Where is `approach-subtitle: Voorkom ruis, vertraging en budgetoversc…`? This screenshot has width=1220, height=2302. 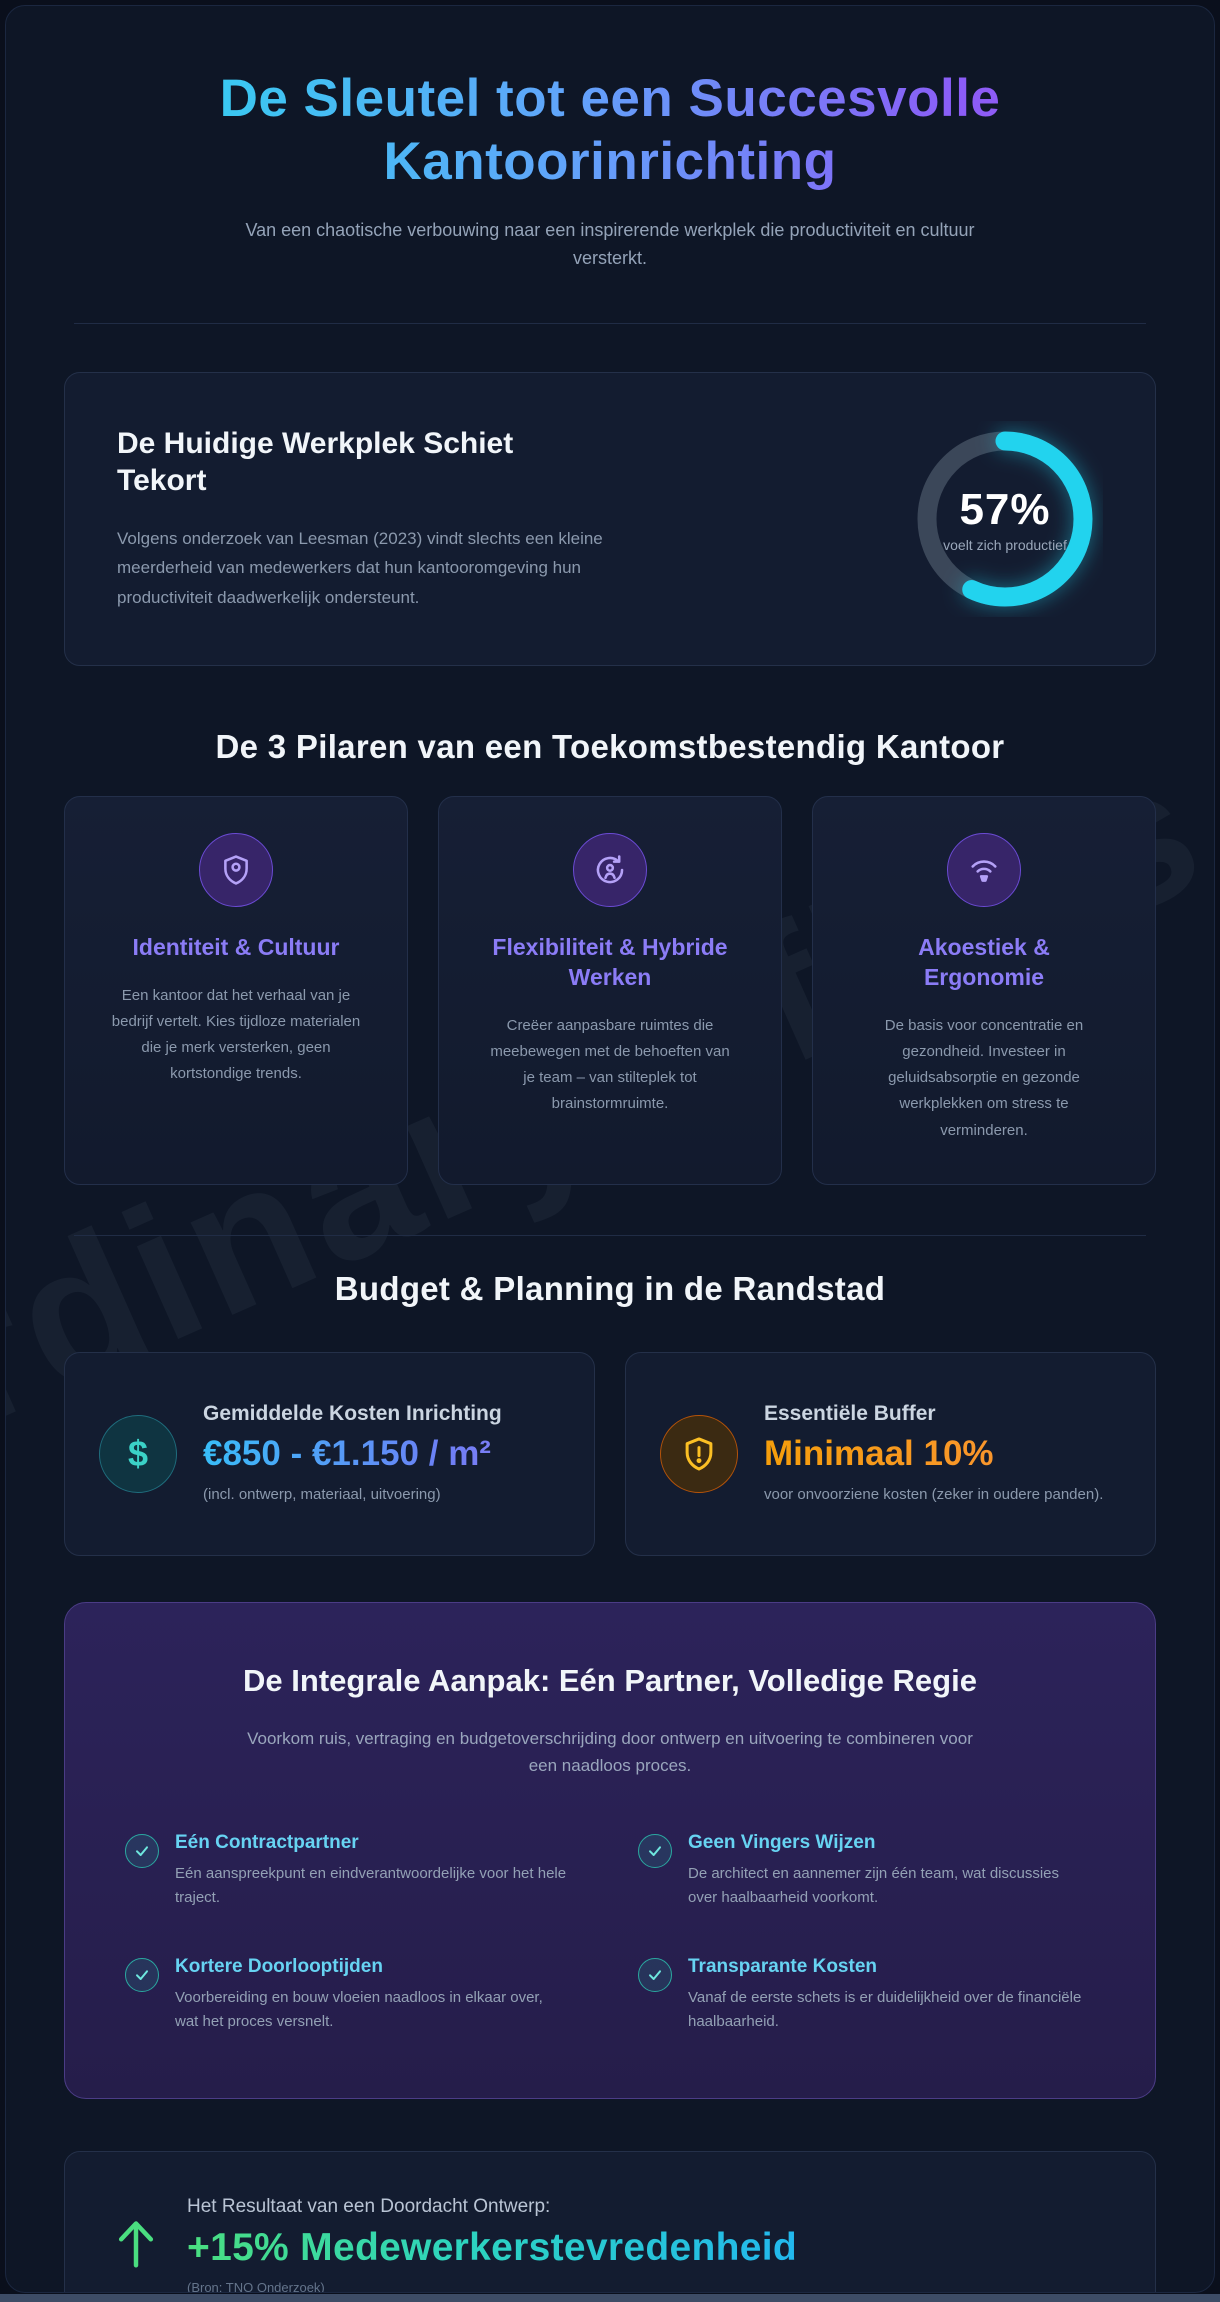
approach-subtitle: Voorkom ruis, vertraging en budgetoversc… is located at coordinates (610, 1752).